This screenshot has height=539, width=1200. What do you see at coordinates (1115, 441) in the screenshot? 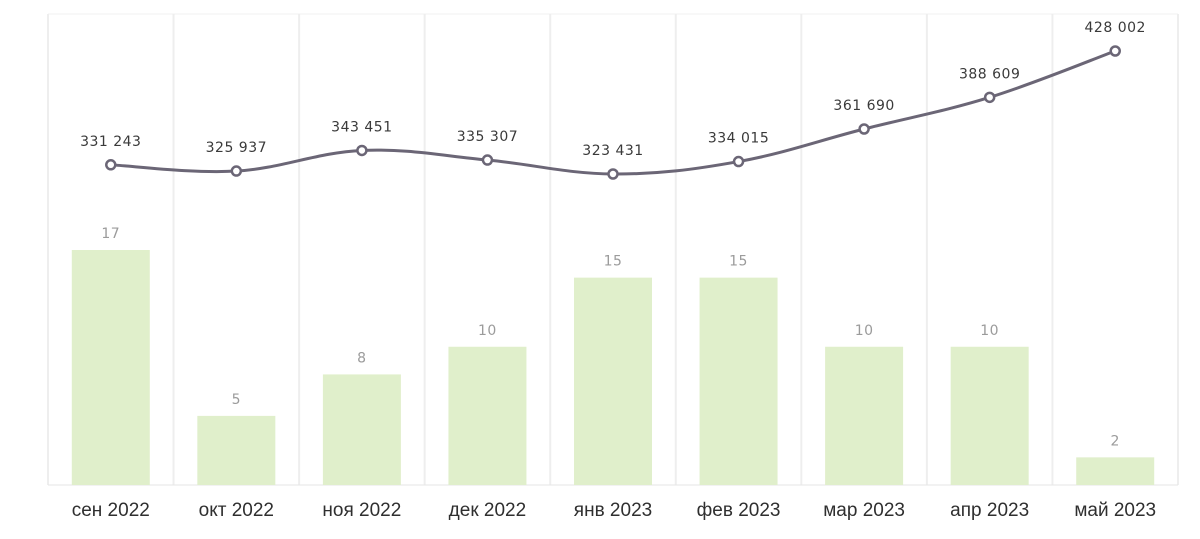
I see `bar-value-label: 2` at bounding box center [1115, 441].